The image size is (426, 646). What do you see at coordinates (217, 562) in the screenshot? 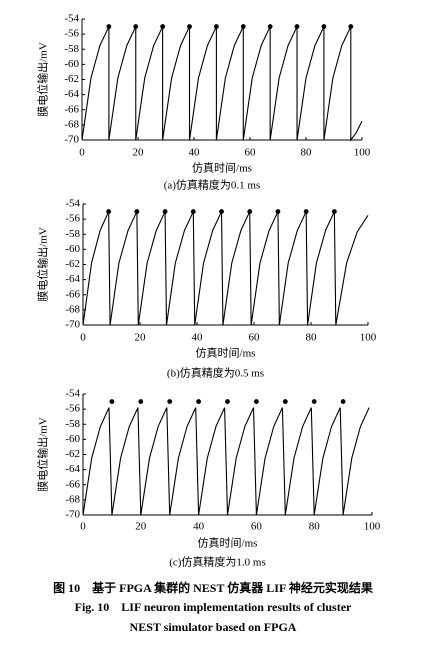
I see `chart-caption: (c)仿真精度为1.0 ms` at bounding box center [217, 562].